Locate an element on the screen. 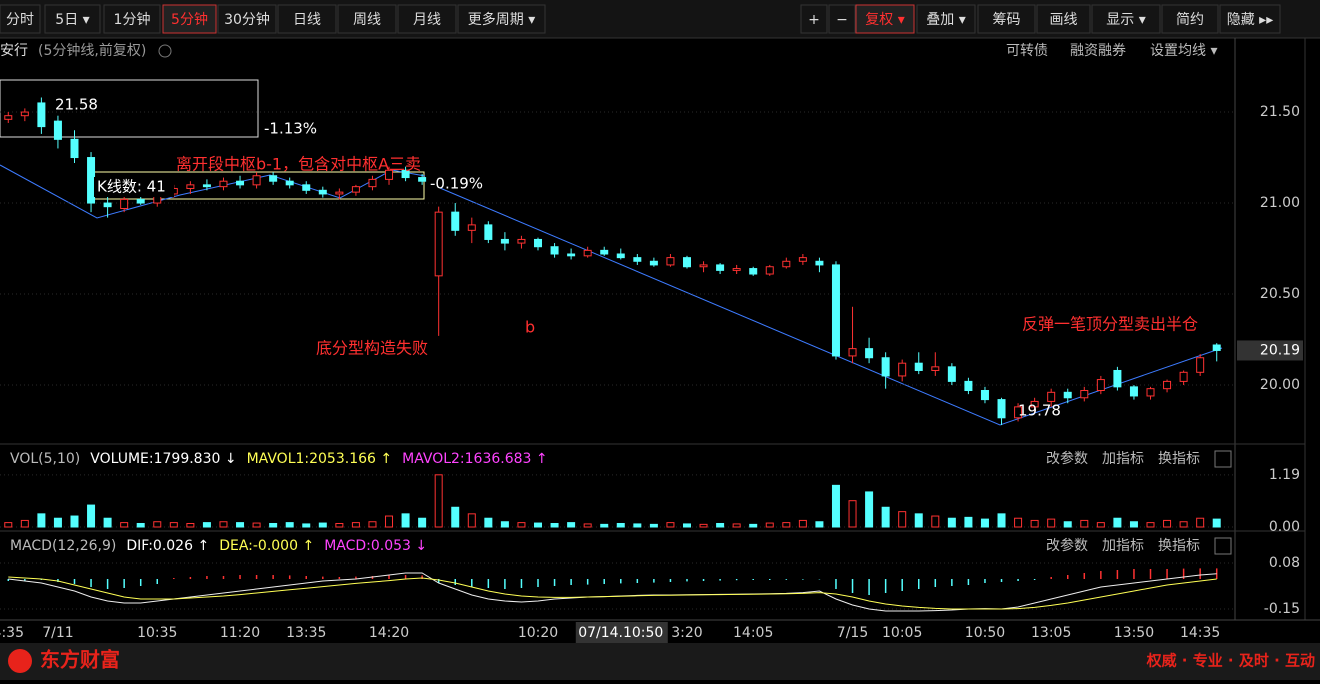  tool-label: 简约 is located at coordinates (1190, 19).